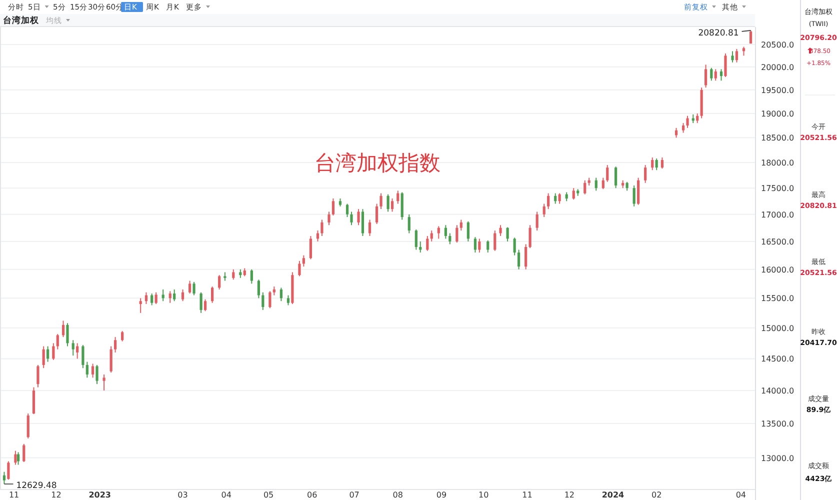  Describe the element at coordinates (777, 391) in the screenshot. I see `y-tick-label: 14000.0` at that location.